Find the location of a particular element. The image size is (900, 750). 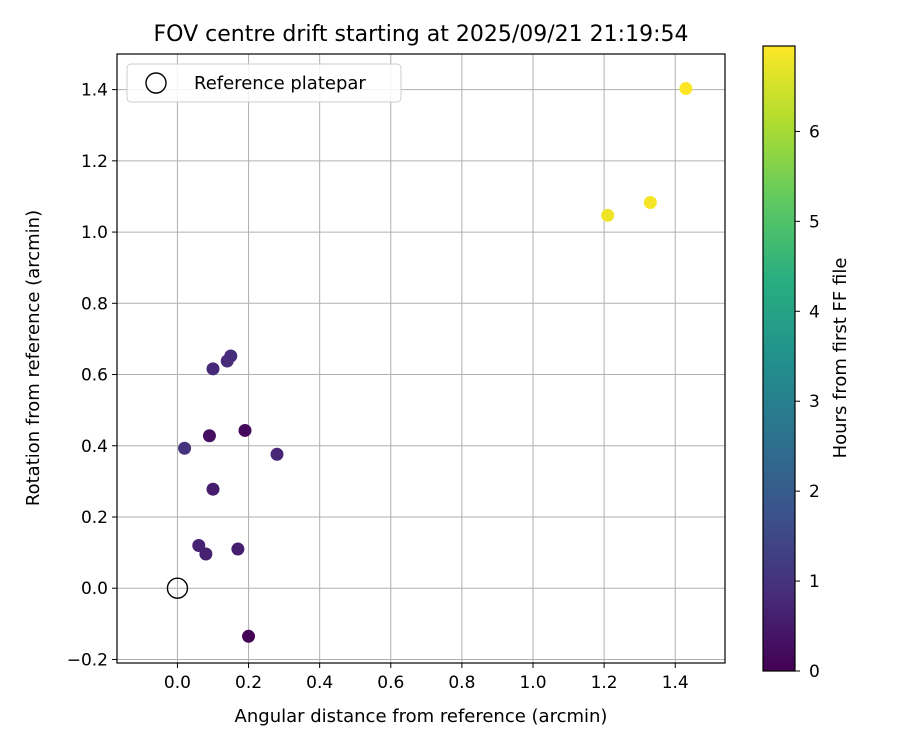

colorbar-ticks: 0 1 2 3 4 5 6 is located at coordinates (807, 402).